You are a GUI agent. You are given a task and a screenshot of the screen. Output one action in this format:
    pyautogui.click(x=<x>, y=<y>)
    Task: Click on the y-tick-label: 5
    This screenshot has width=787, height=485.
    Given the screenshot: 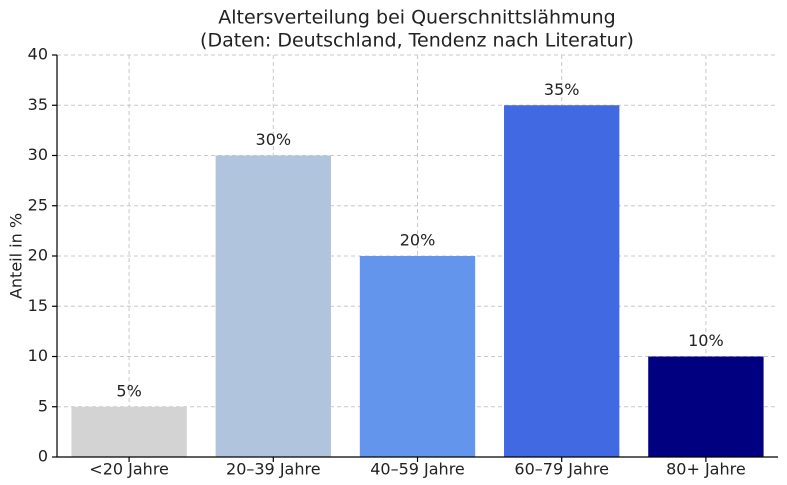 What is the action you would take?
    pyautogui.click(x=43, y=405)
    